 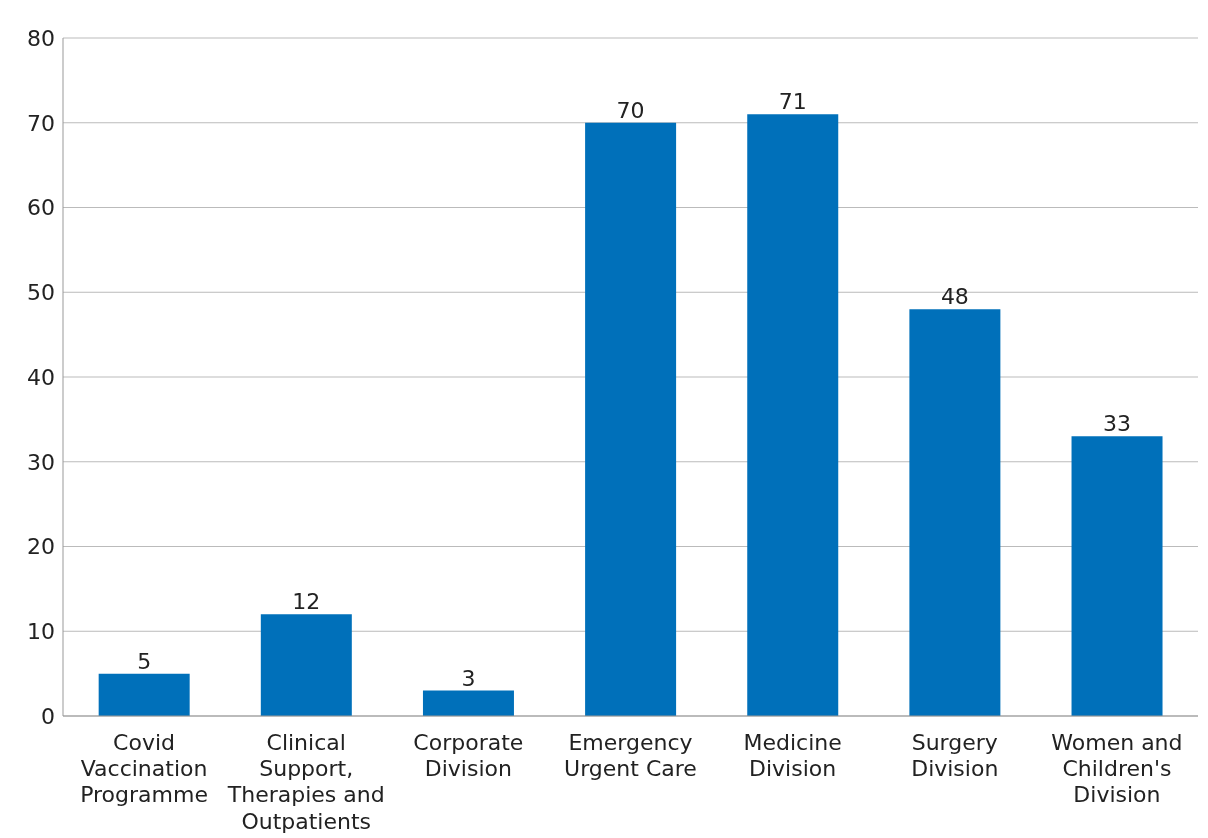 What do you see at coordinates (48, 716) in the screenshot?
I see `y-tick-label: 0` at bounding box center [48, 716].